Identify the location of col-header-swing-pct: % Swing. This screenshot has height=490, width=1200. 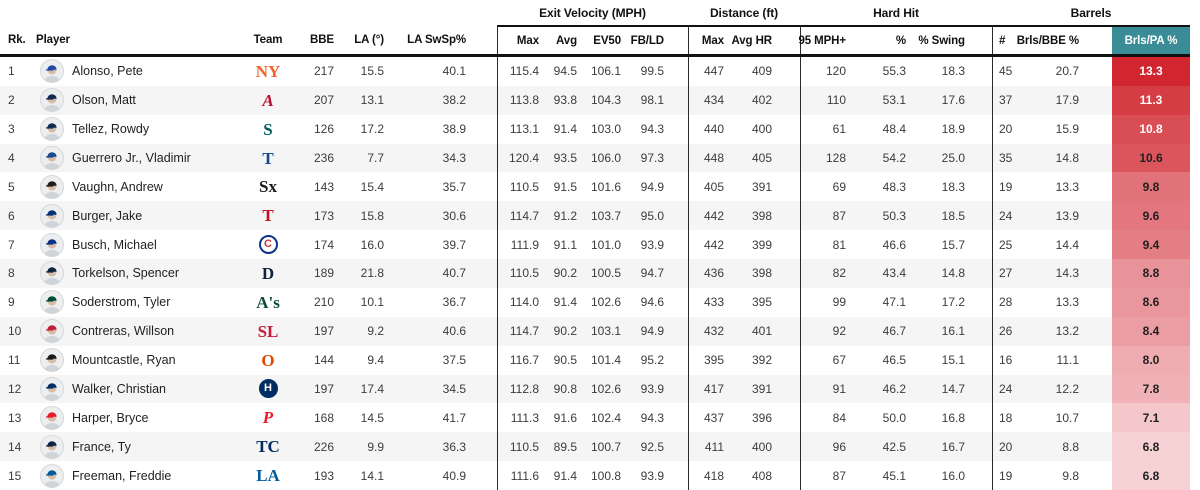
(955, 39).